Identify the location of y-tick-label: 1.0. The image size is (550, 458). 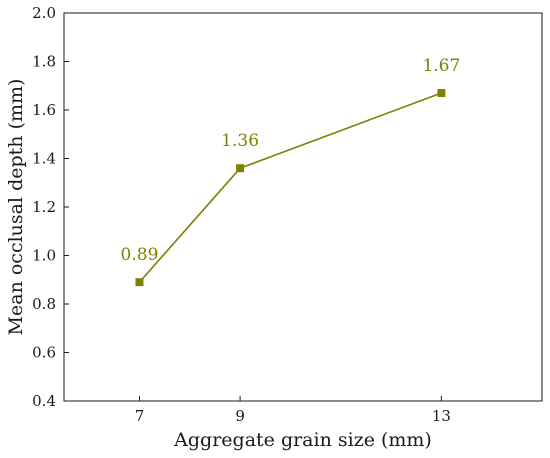
(44, 256).